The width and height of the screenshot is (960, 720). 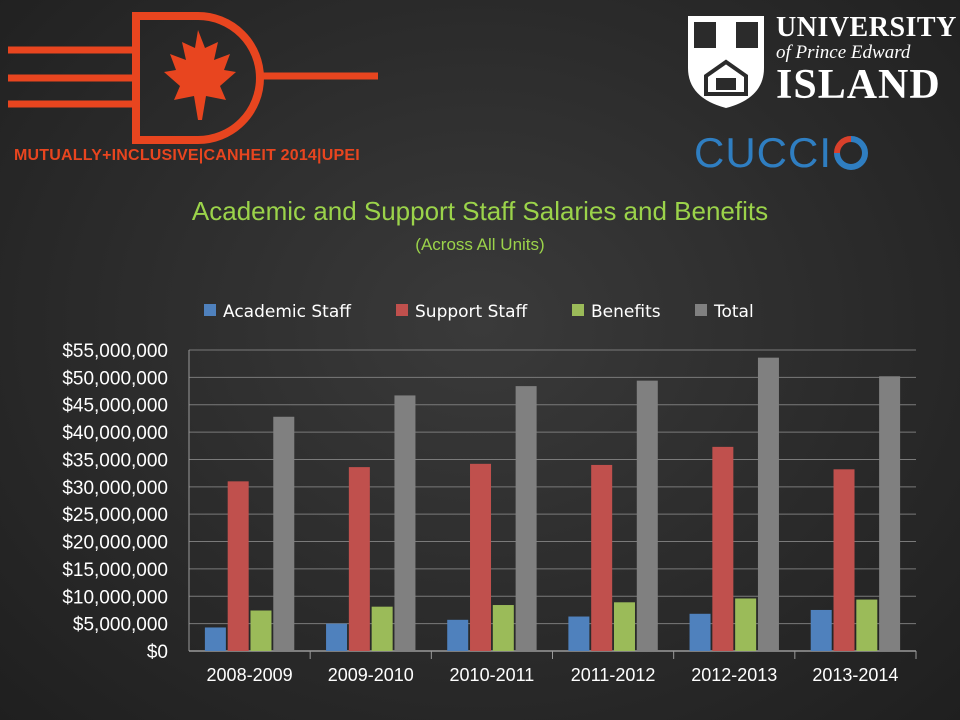 What do you see at coordinates (115, 570) in the screenshot?
I see `y-tick-label: $15,000,000` at bounding box center [115, 570].